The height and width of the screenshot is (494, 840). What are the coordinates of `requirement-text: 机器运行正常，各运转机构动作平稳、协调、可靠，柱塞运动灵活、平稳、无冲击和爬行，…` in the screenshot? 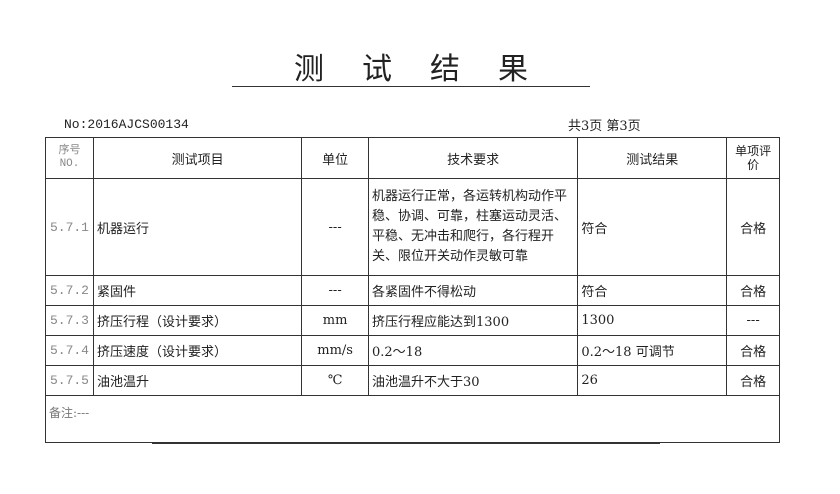 It's located at (470, 226).